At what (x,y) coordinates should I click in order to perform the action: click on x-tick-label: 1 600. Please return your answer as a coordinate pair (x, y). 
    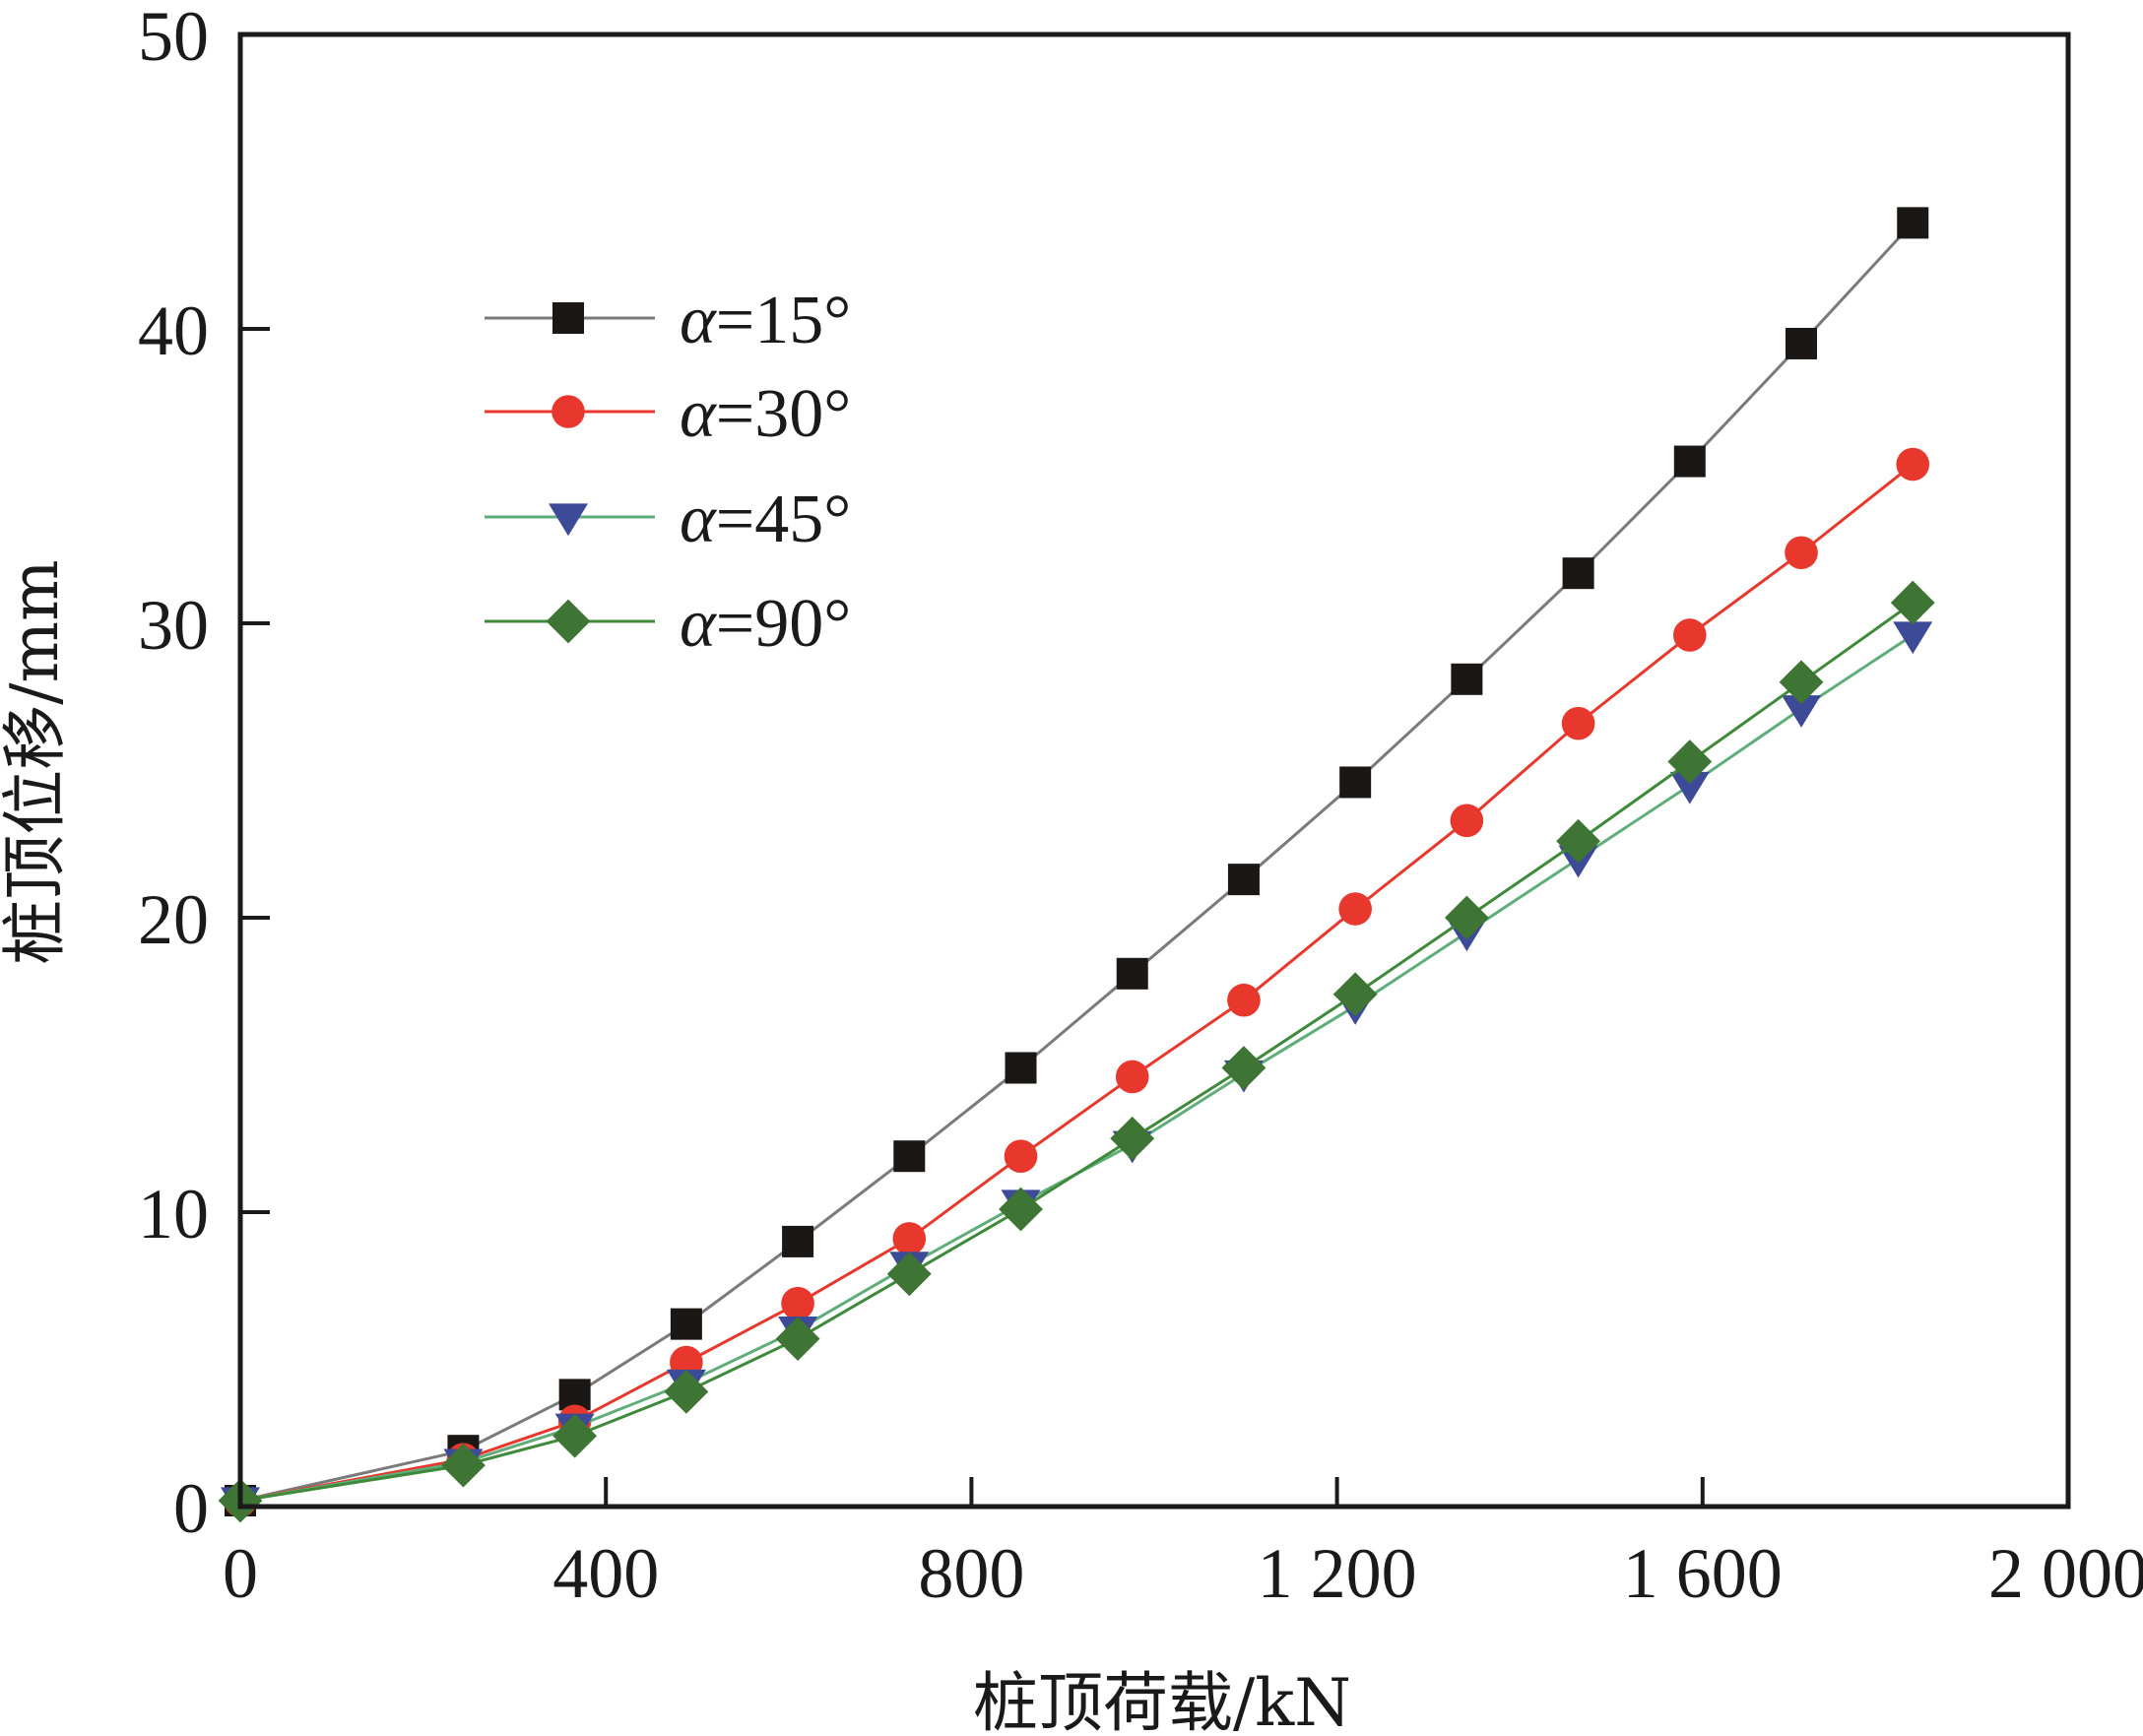
    Looking at the image, I should click on (1703, 1573).